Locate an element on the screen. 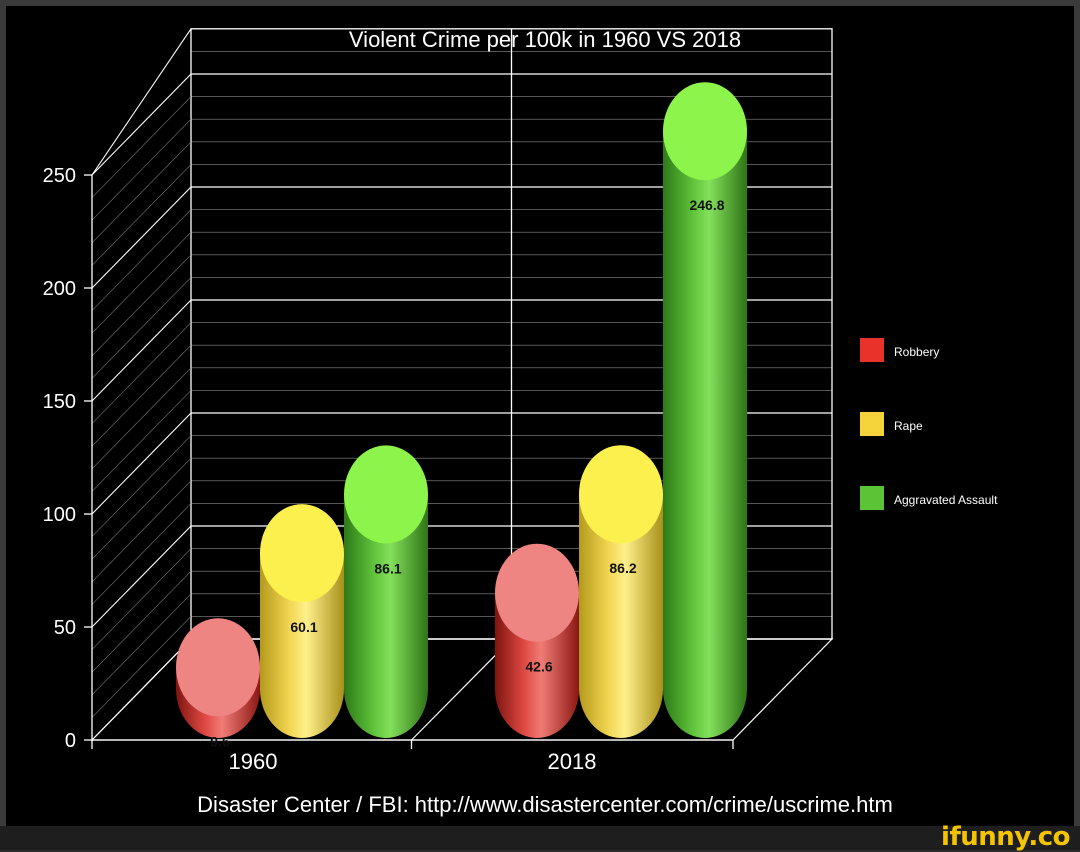 The width and height of the screenshot is (1080, 852). bar-2018-rape is located at coordinates (621, 591).